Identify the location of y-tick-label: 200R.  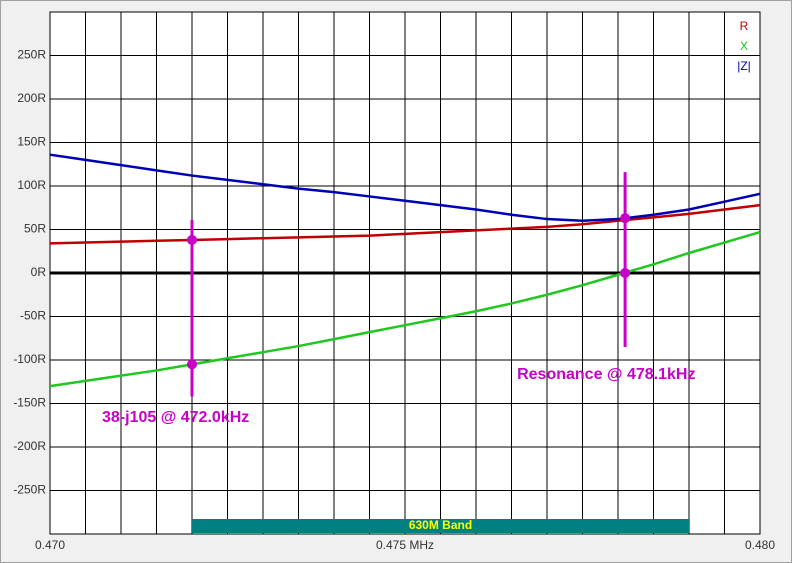
(31, 98).